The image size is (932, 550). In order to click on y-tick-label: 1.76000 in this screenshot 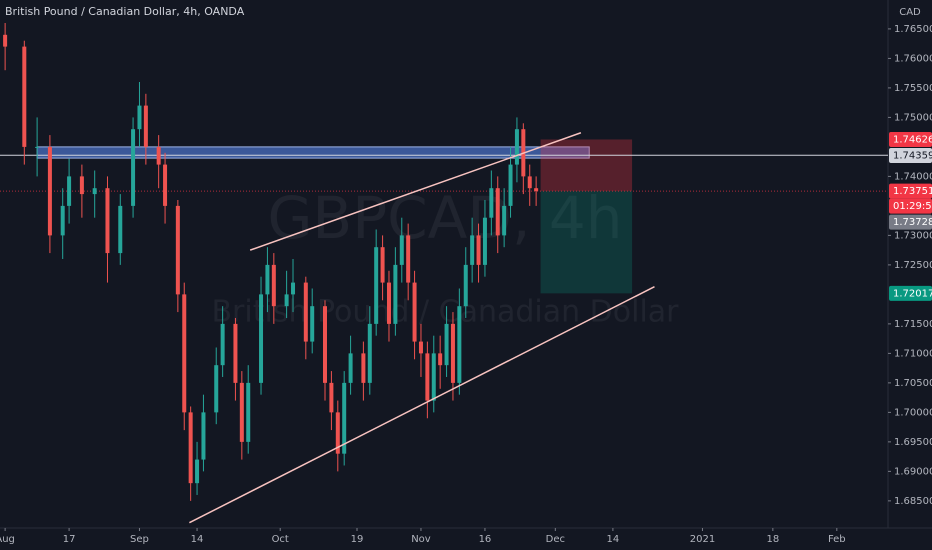, I will do `click(913, 58)`.